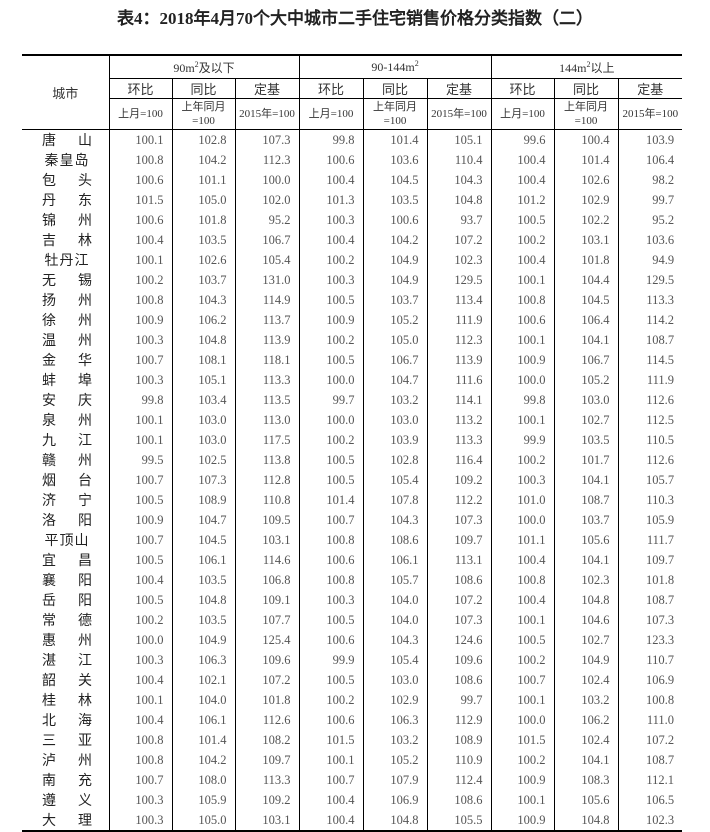 The image size is (710, 832). What do you see at coordinates (650, 200) in the screenshot?
I see `index-value: 99.7` at bounding box center [650, 200].